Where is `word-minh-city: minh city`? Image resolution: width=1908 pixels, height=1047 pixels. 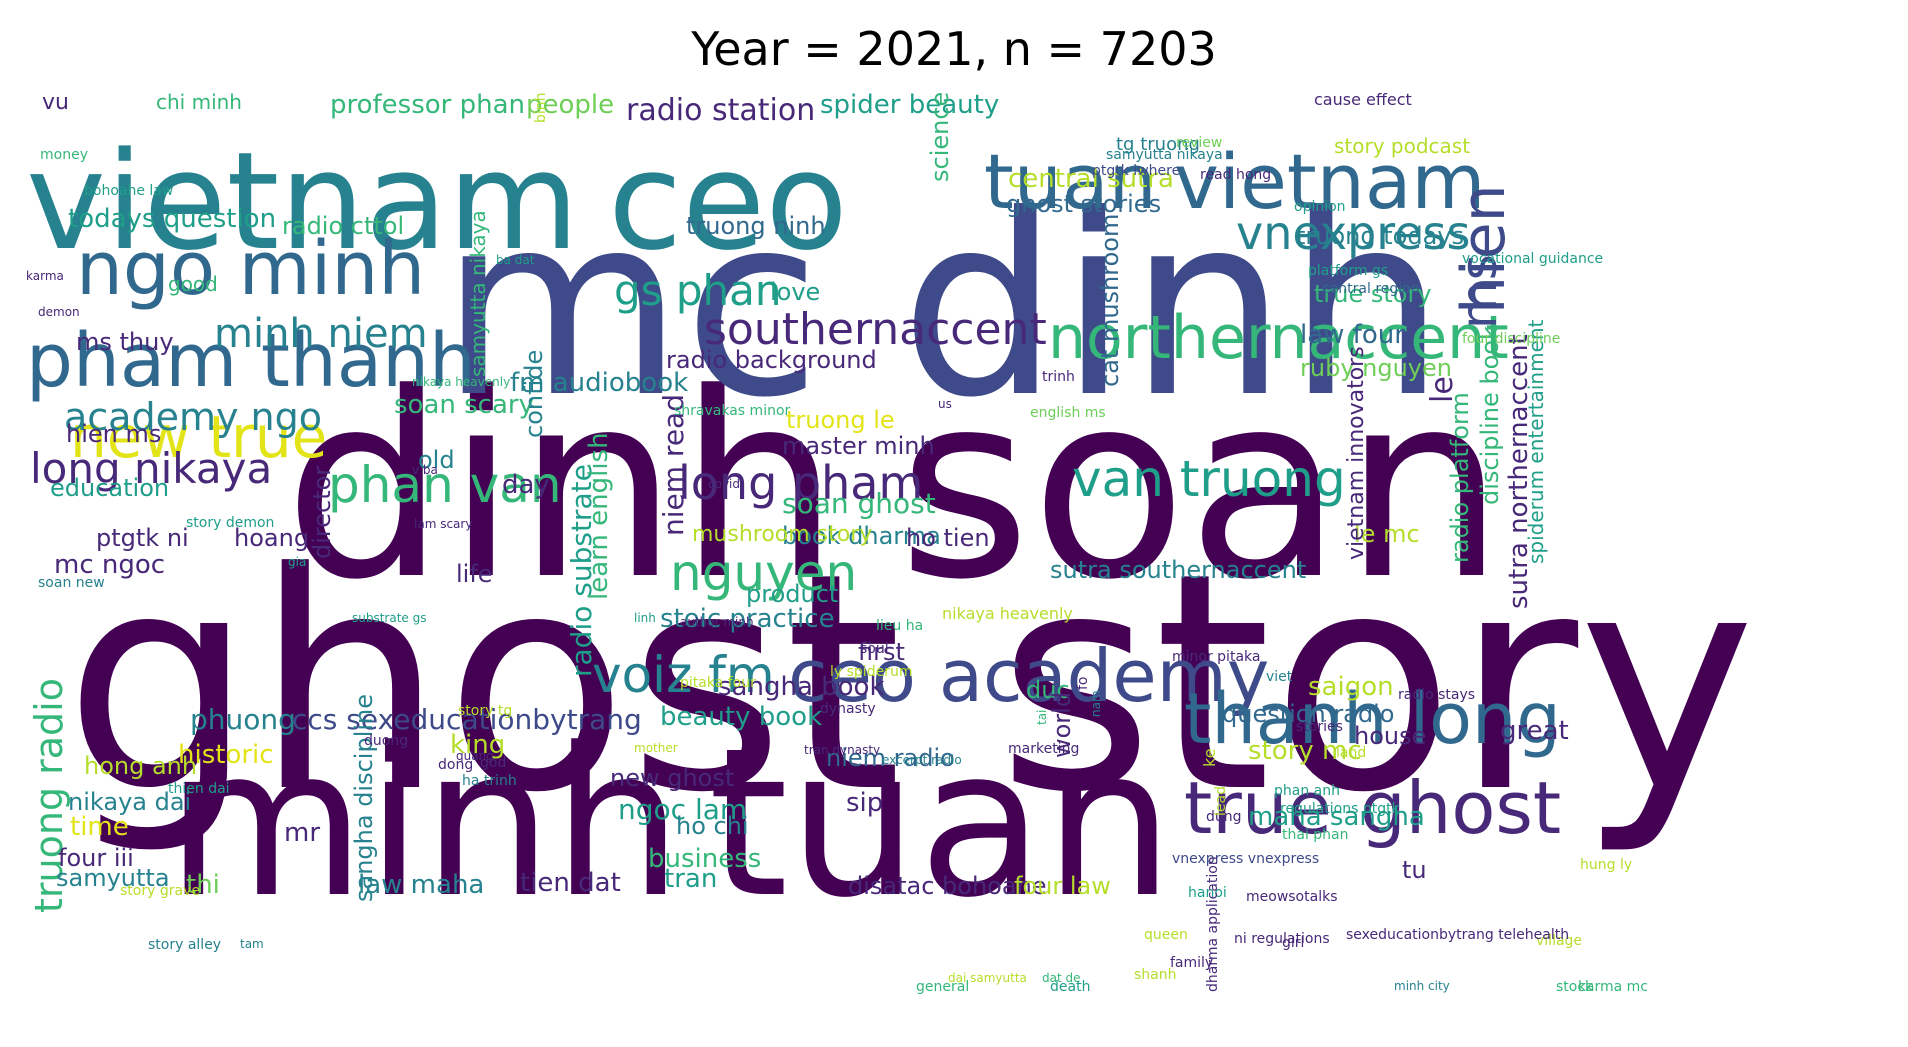 word-minh-city: minh city is located at coordinates (1422, 986).